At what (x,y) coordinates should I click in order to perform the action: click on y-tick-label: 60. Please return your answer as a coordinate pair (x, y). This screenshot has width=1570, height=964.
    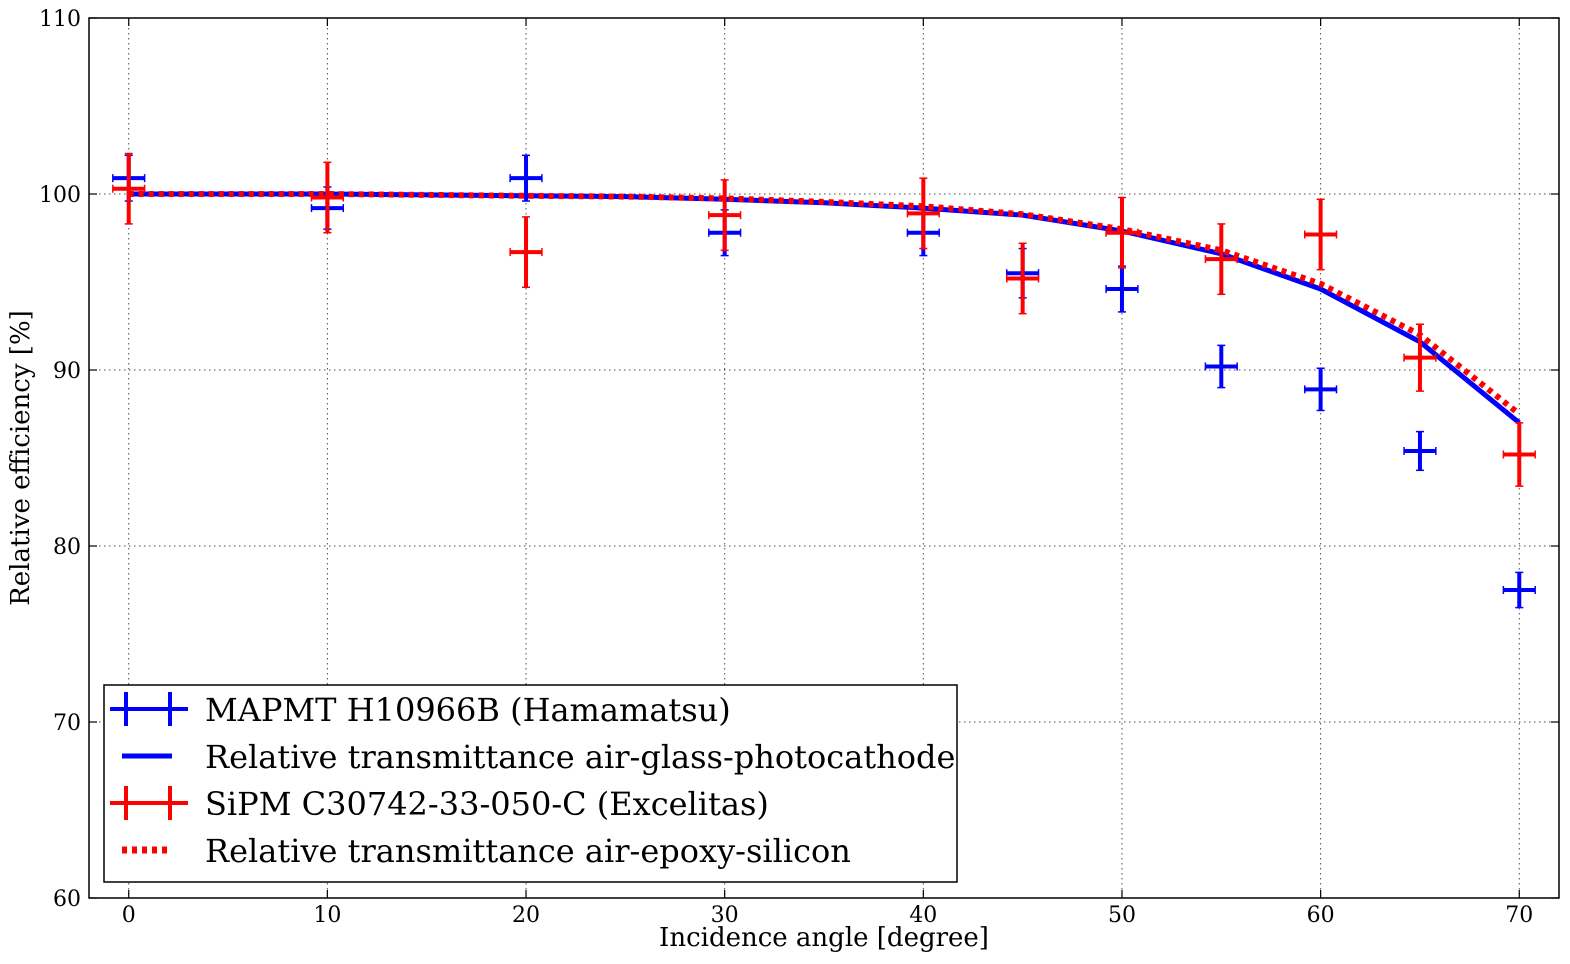
    Looking at the image, I should click on (67, 899).